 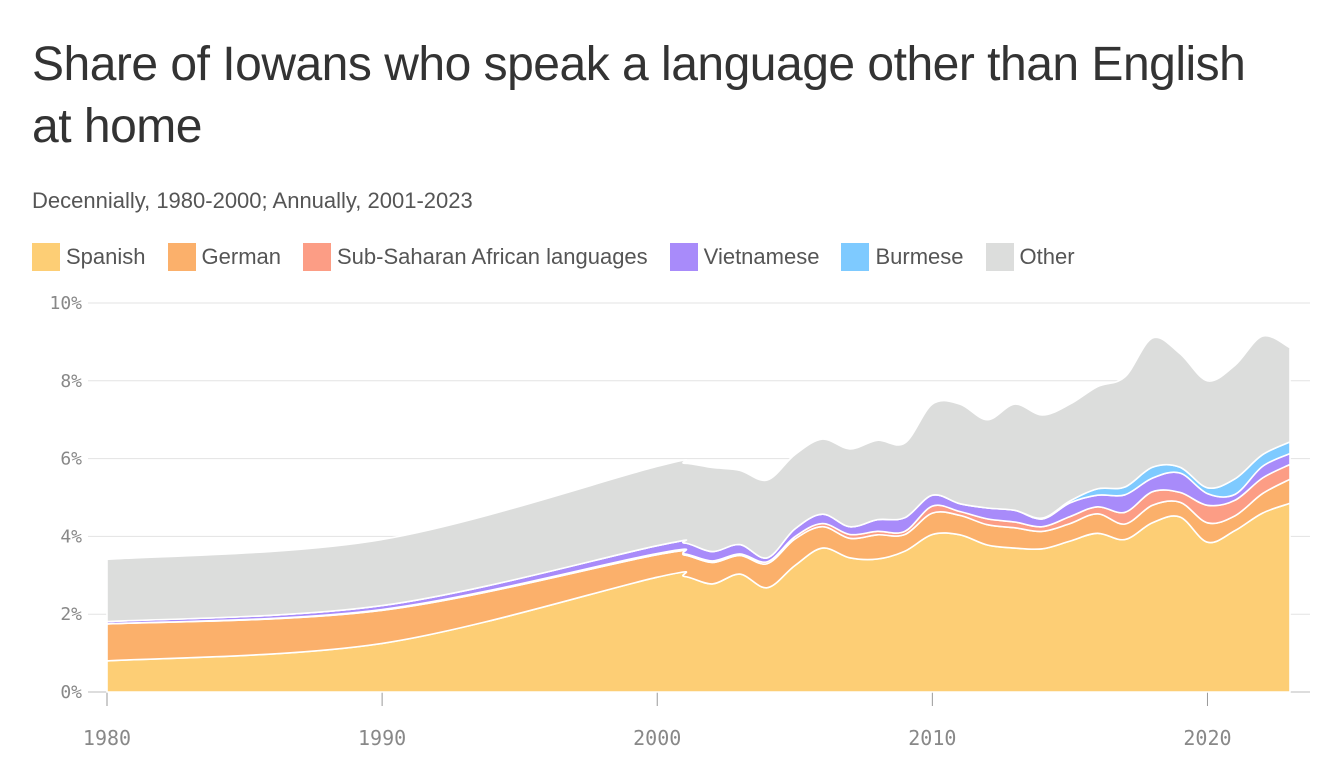 What do you see at coordinates (71, 536) in the screenshot?
I see `y-tick-label: 4%` at bounding box center [71, 536].